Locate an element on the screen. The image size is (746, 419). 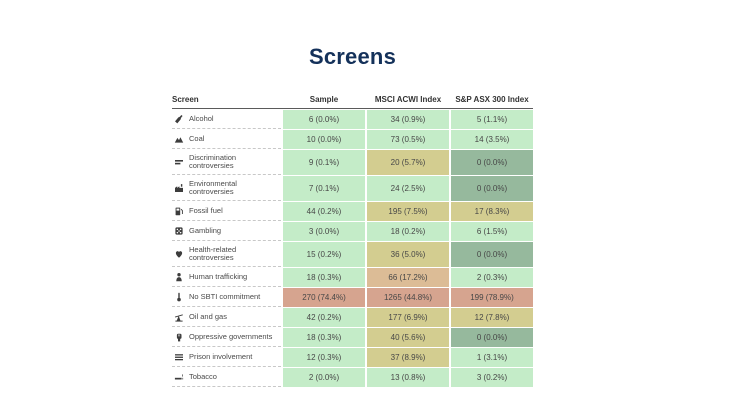
value-cell: 6 (1.5%) is located at coordinates (492, 231).